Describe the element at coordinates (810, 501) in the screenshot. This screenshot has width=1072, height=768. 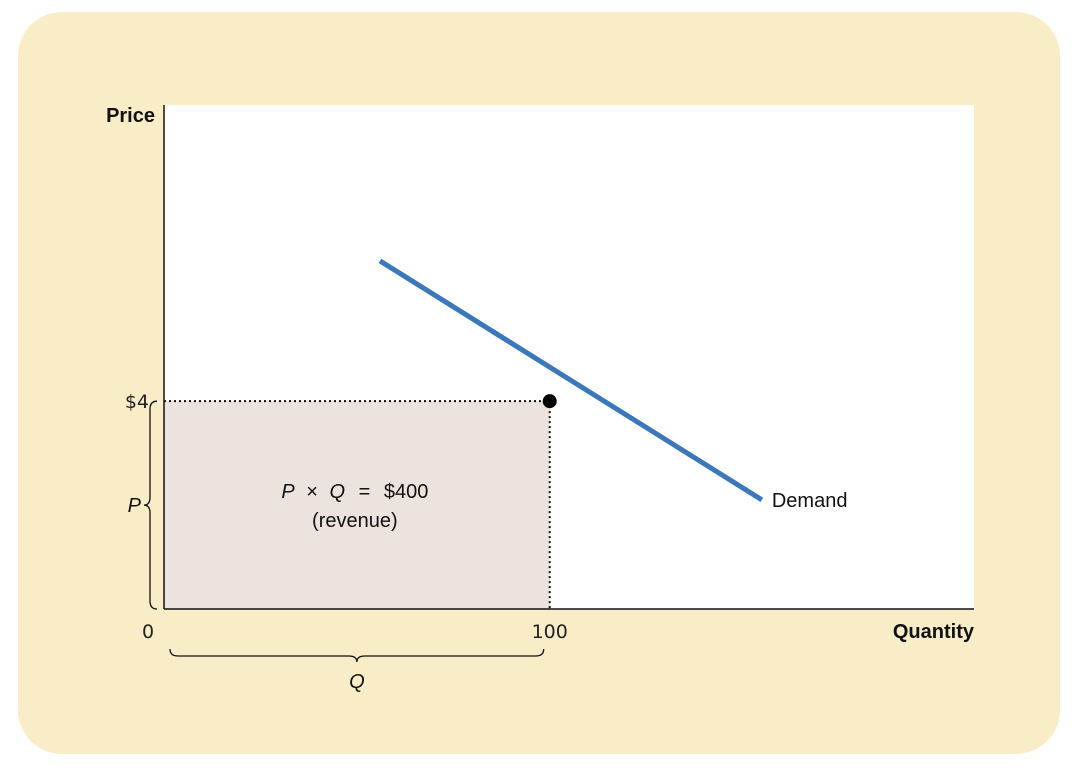
I see `demand-label: Demand` at that location.